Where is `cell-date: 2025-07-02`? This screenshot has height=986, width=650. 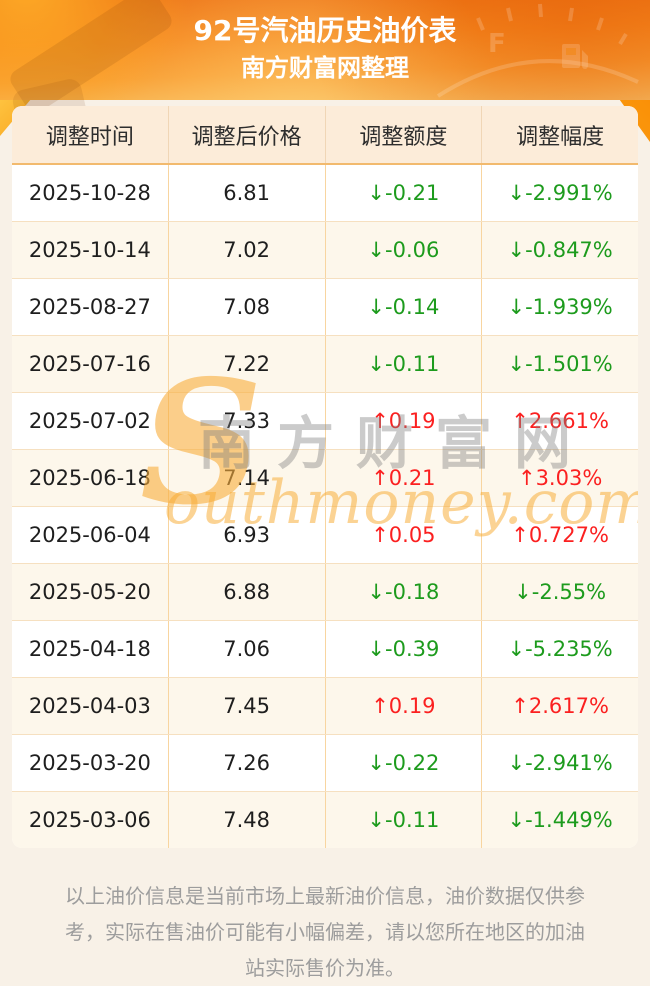 cell-date: 2025-07-02 is located at coordinates (90, 421).